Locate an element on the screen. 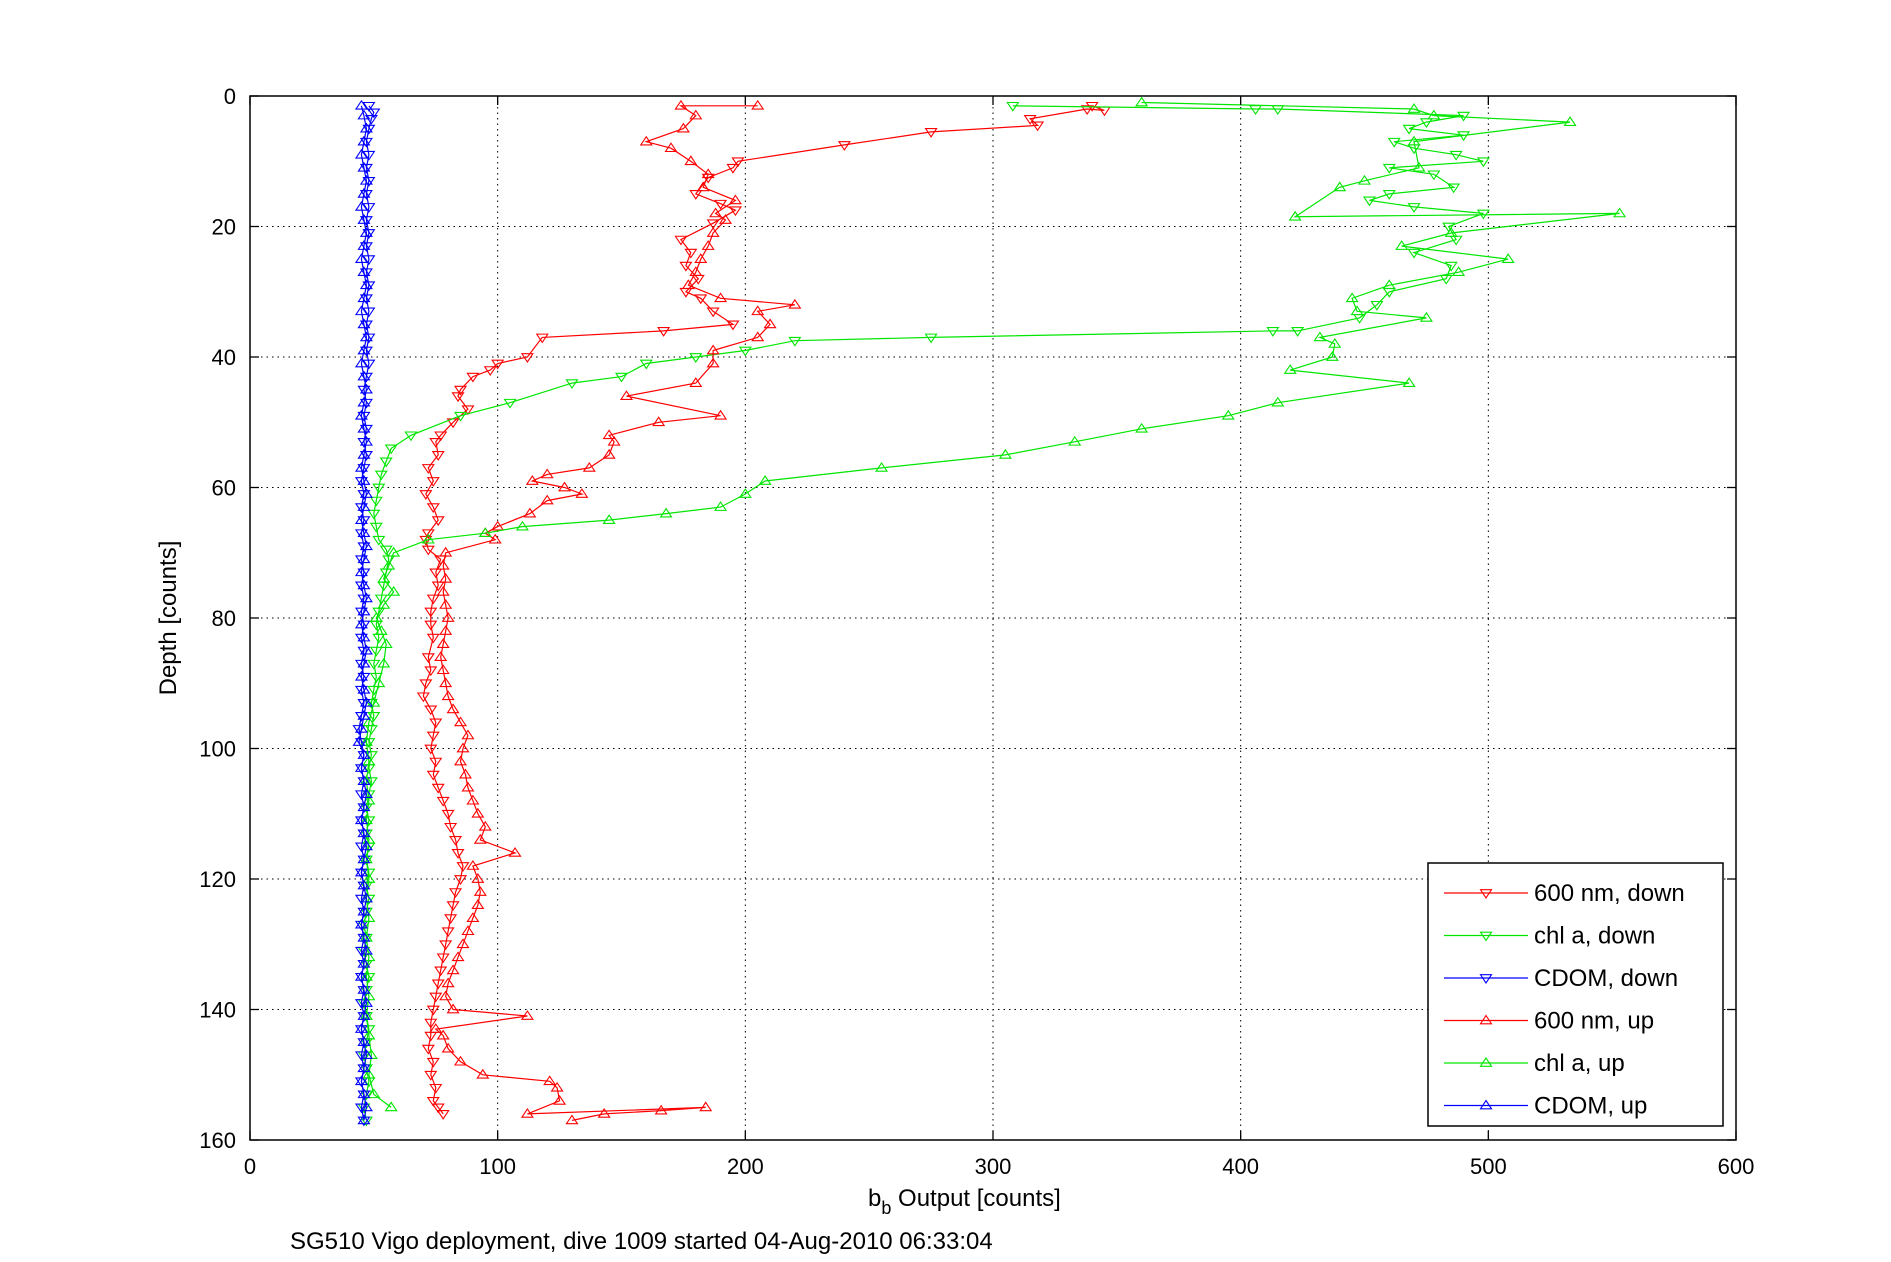 The width and height of the screenshot is (1891, 1262). y-tick-label: 60 is located at coordinates (224, 488).